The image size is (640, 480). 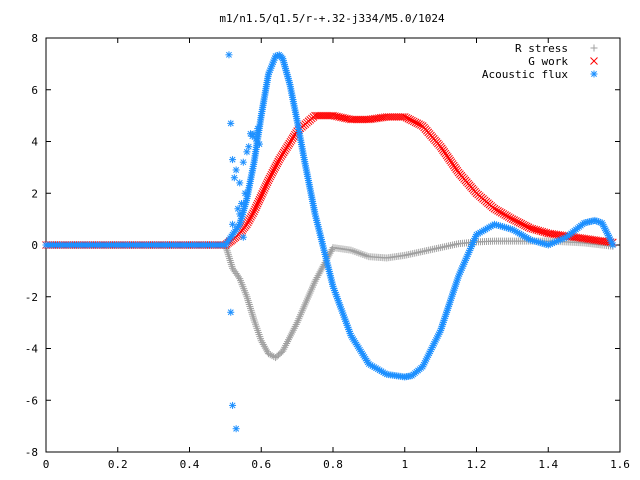 I want to click on y-tick-label: -8, so click(x=31, y=452).